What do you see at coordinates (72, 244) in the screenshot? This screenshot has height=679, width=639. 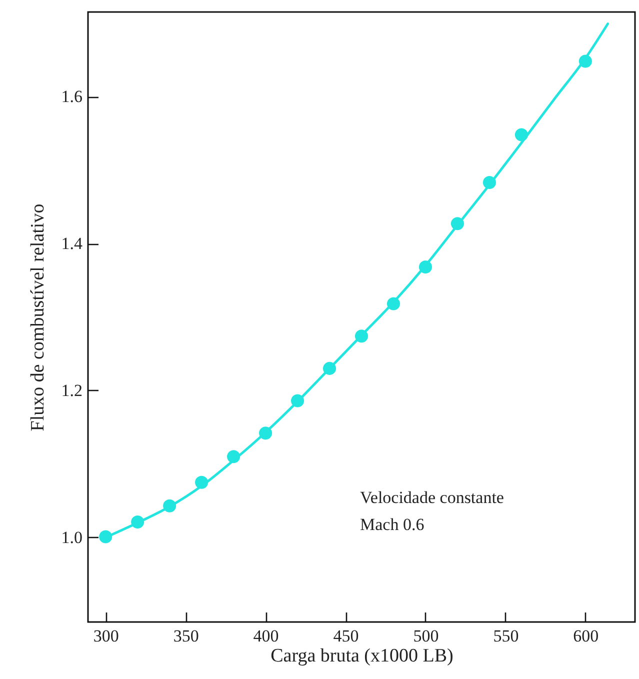 I see `y-tick-label: 1.4` at bounding box center [72, 244].